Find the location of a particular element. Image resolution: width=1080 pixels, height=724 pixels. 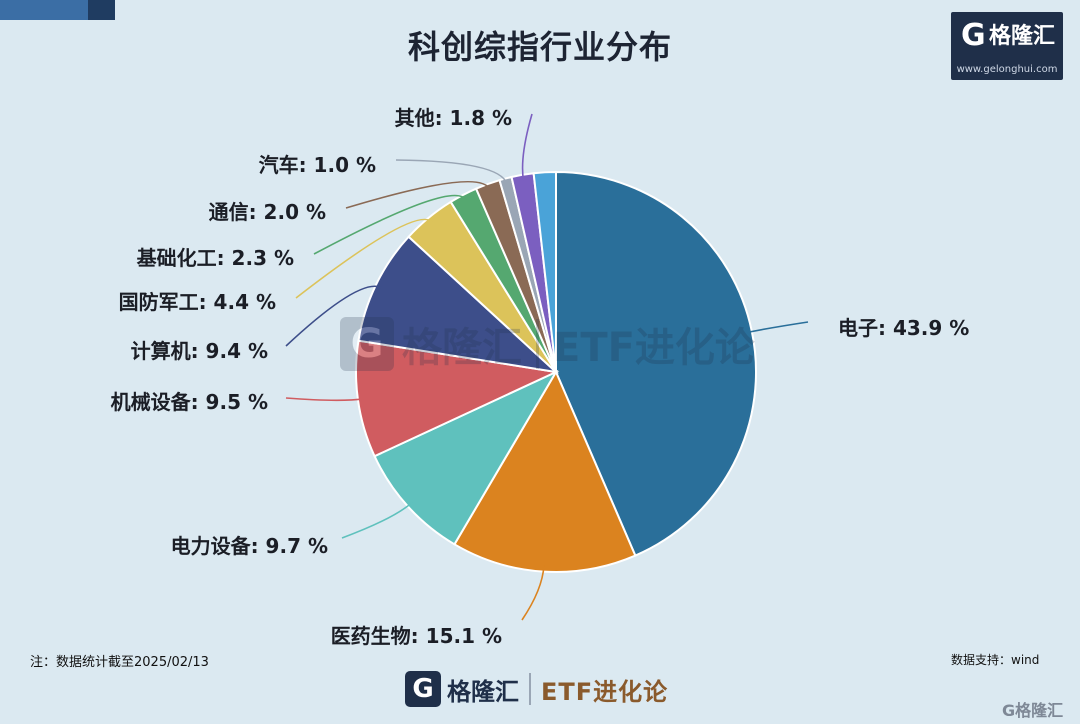

slice-label: 电力设备: 9.7 % is located at coordinates (249, 546).